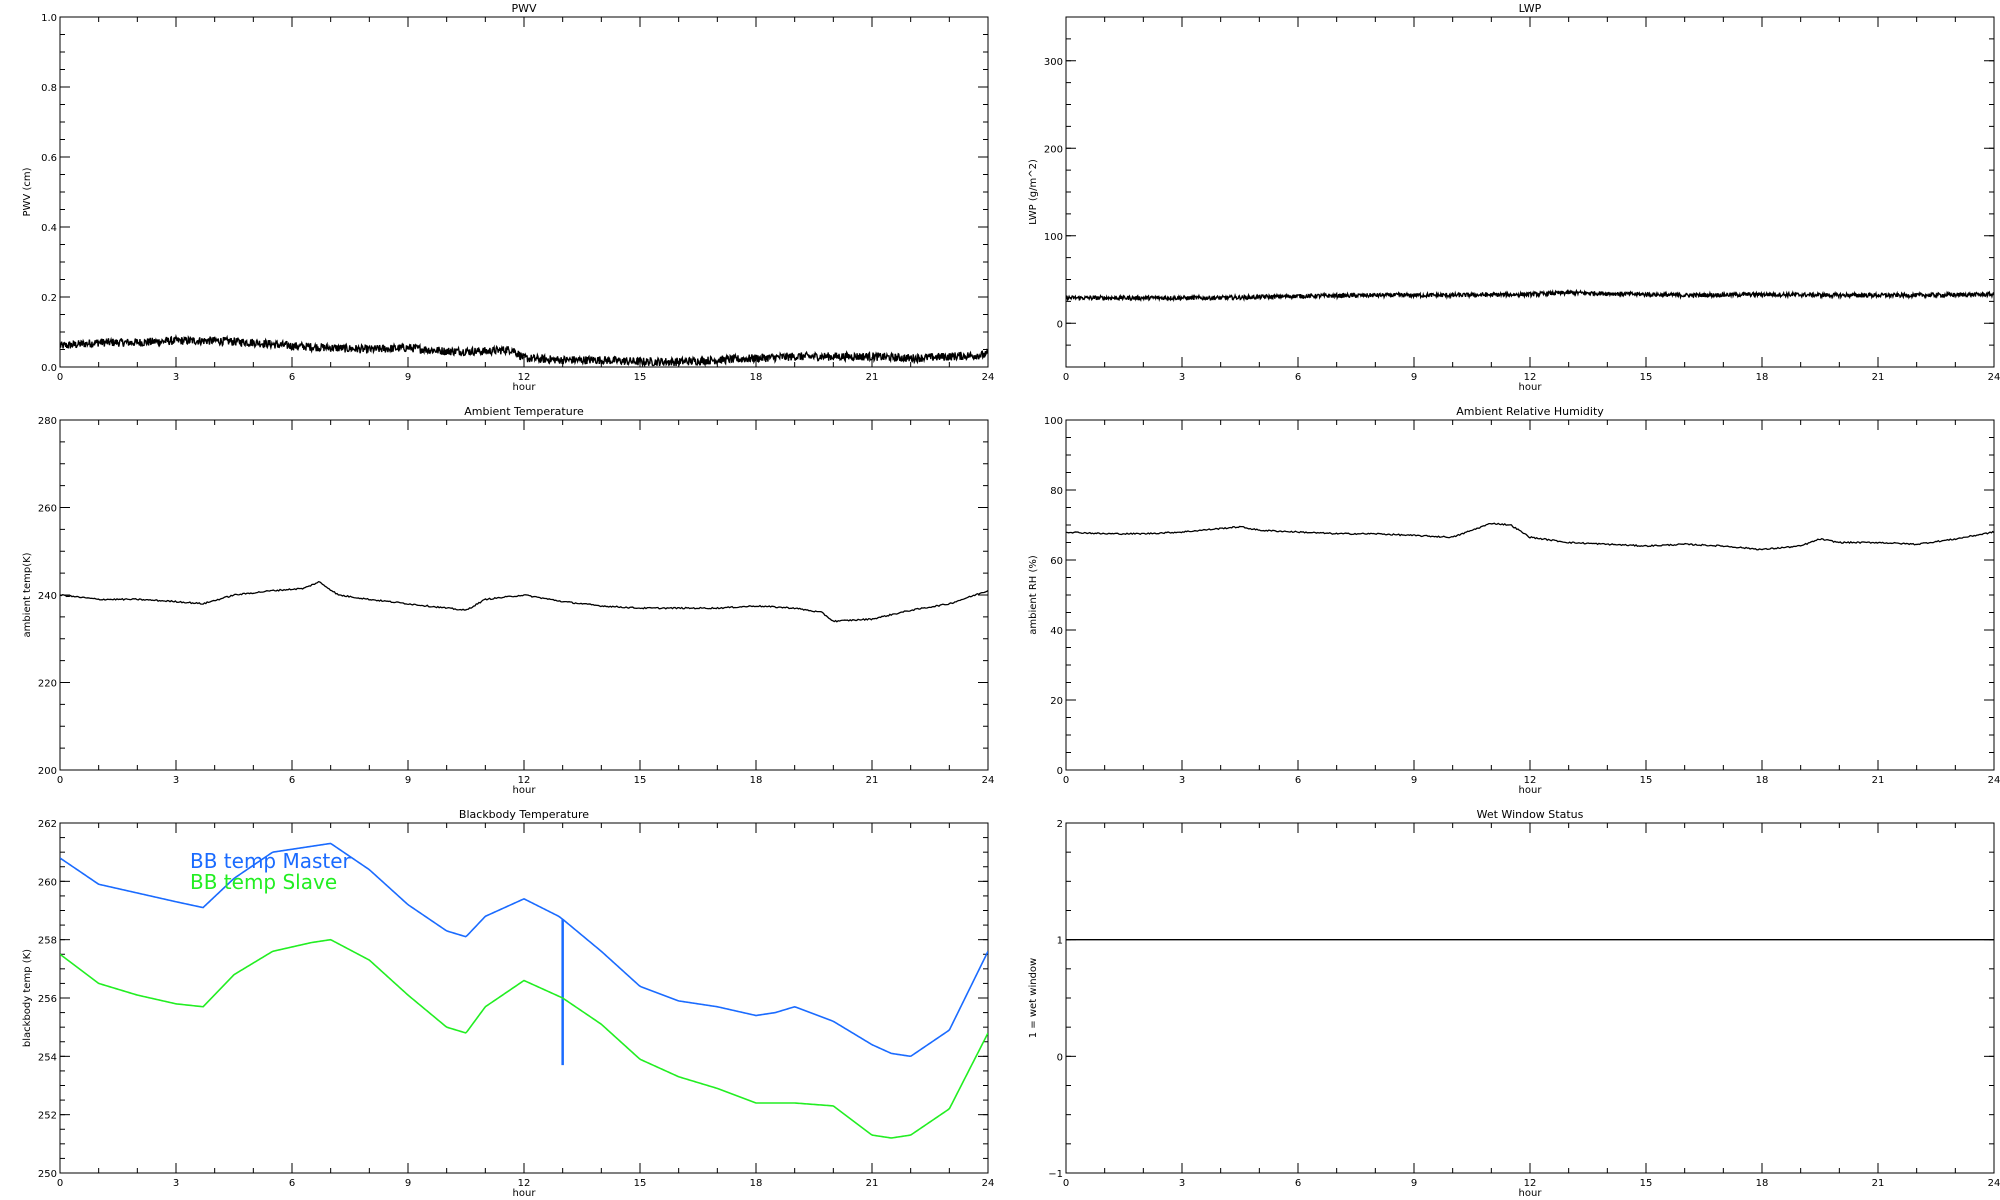  What do you see at coordinates (292, 780) in the screenshot?
I see `chart-tamb-xtick-label: 6` at bounding box center [292, 780].